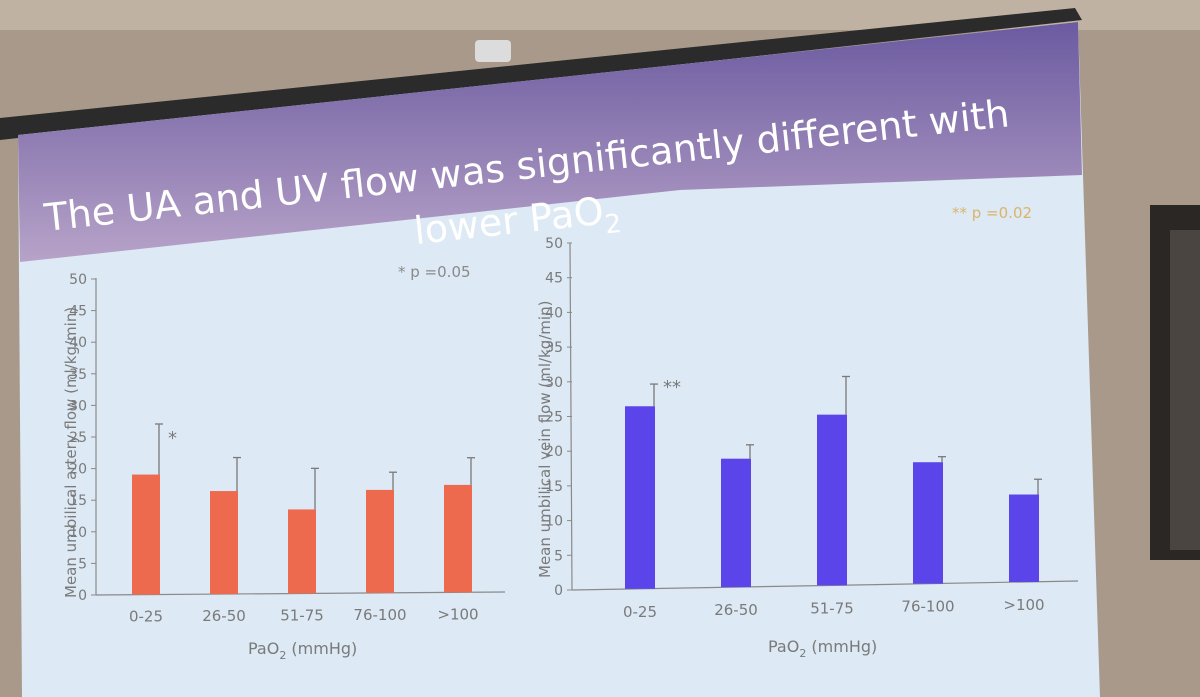  I want to click on ua-y-tick-label: 30, so click(78, 406).